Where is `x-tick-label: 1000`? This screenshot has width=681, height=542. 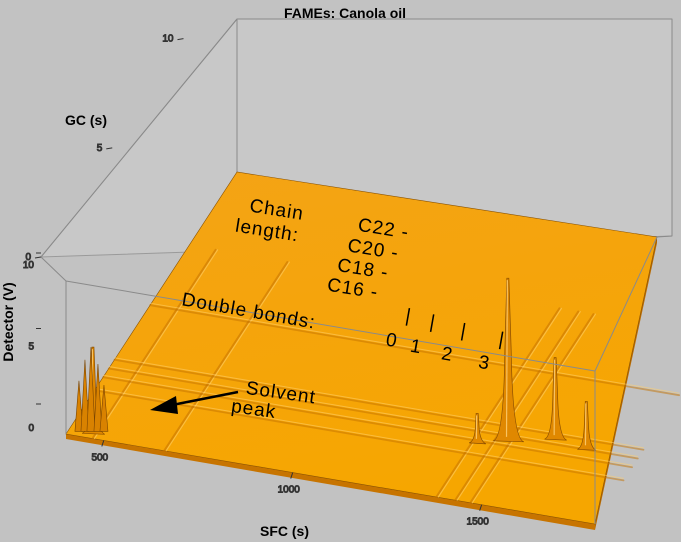 x-tick-label: 1000 is located at coordinates (289, 490).